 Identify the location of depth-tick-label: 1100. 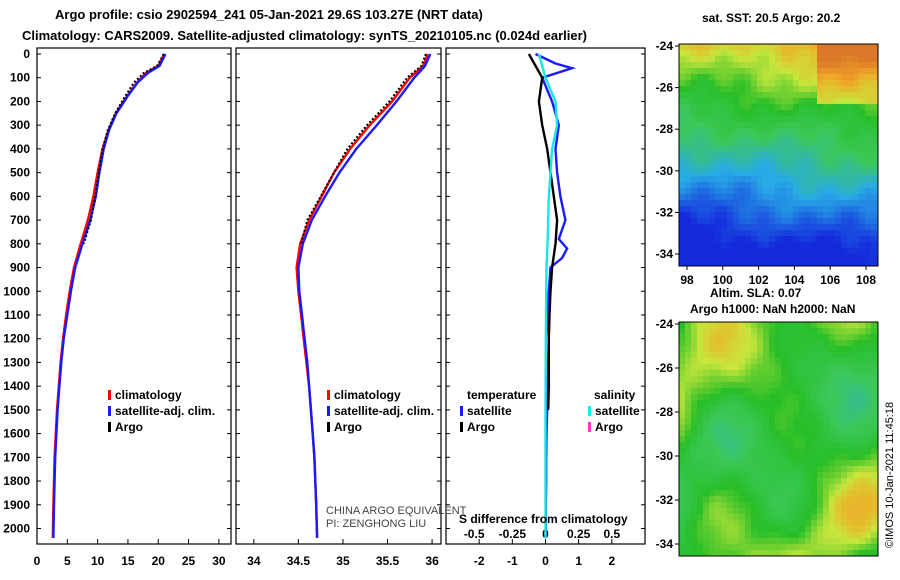
(17, 315).